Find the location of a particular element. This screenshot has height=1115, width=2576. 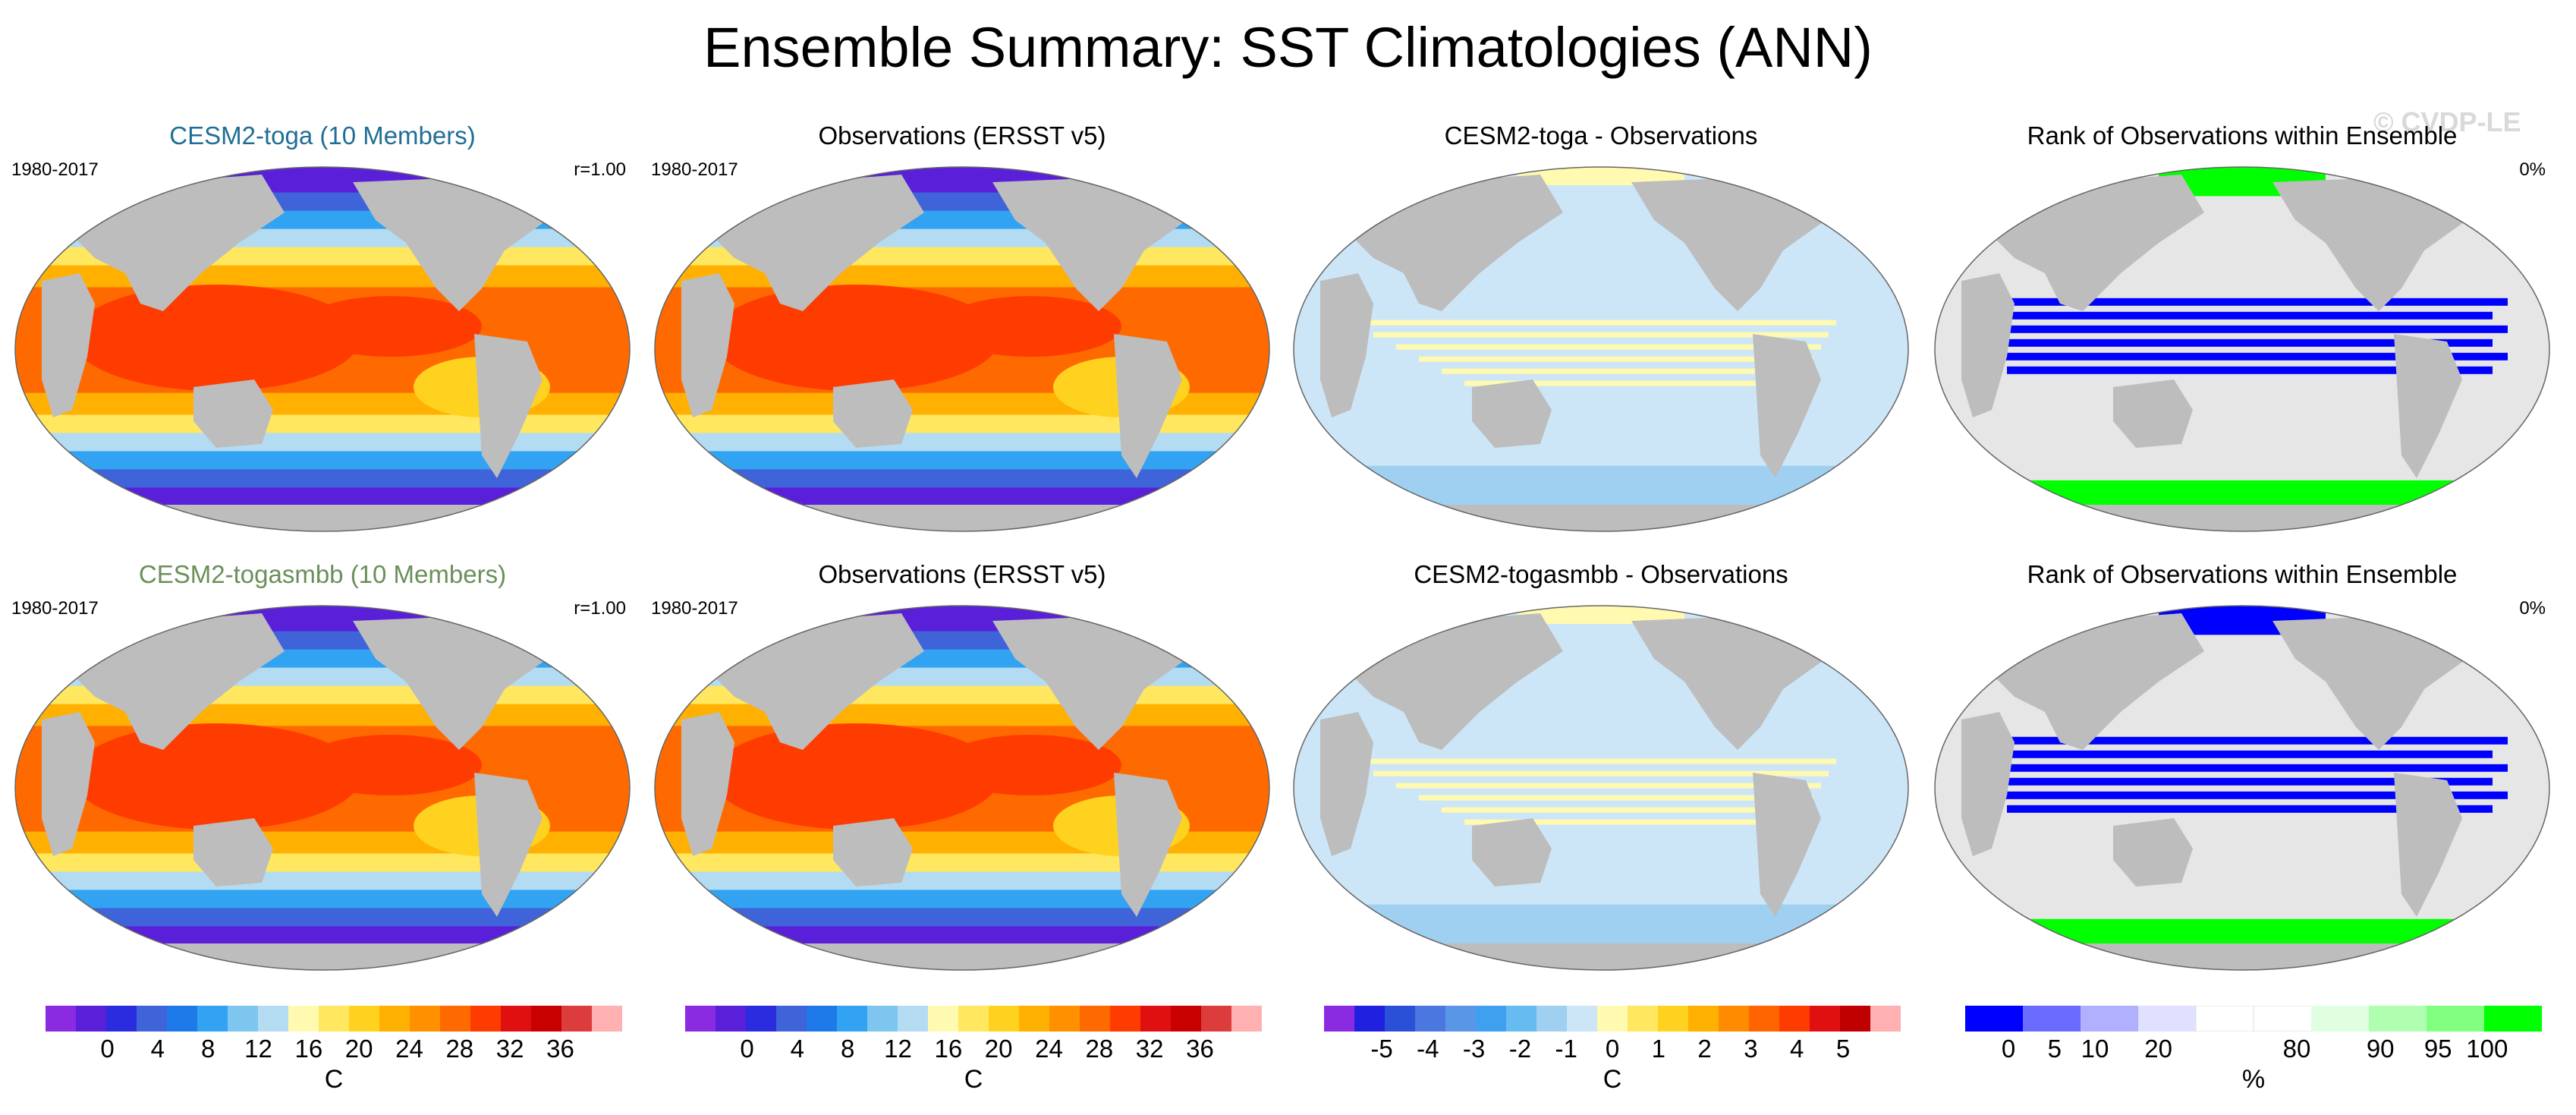

colorbar-tick-label: -5 is located at coordinates (1381, 1049).